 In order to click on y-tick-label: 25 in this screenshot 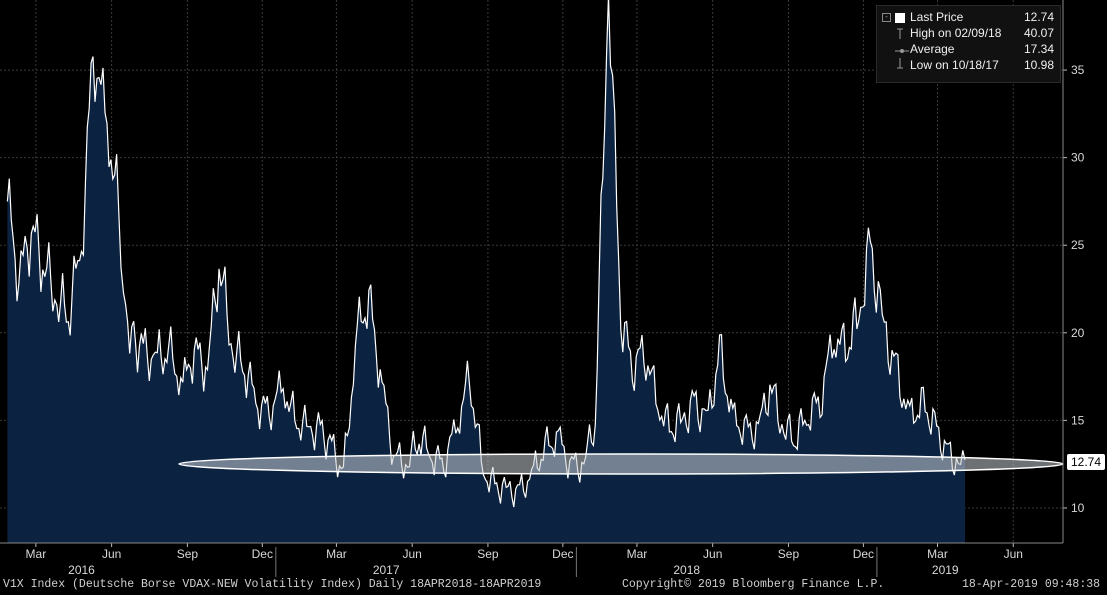, I will do `click(1078, 245)`.